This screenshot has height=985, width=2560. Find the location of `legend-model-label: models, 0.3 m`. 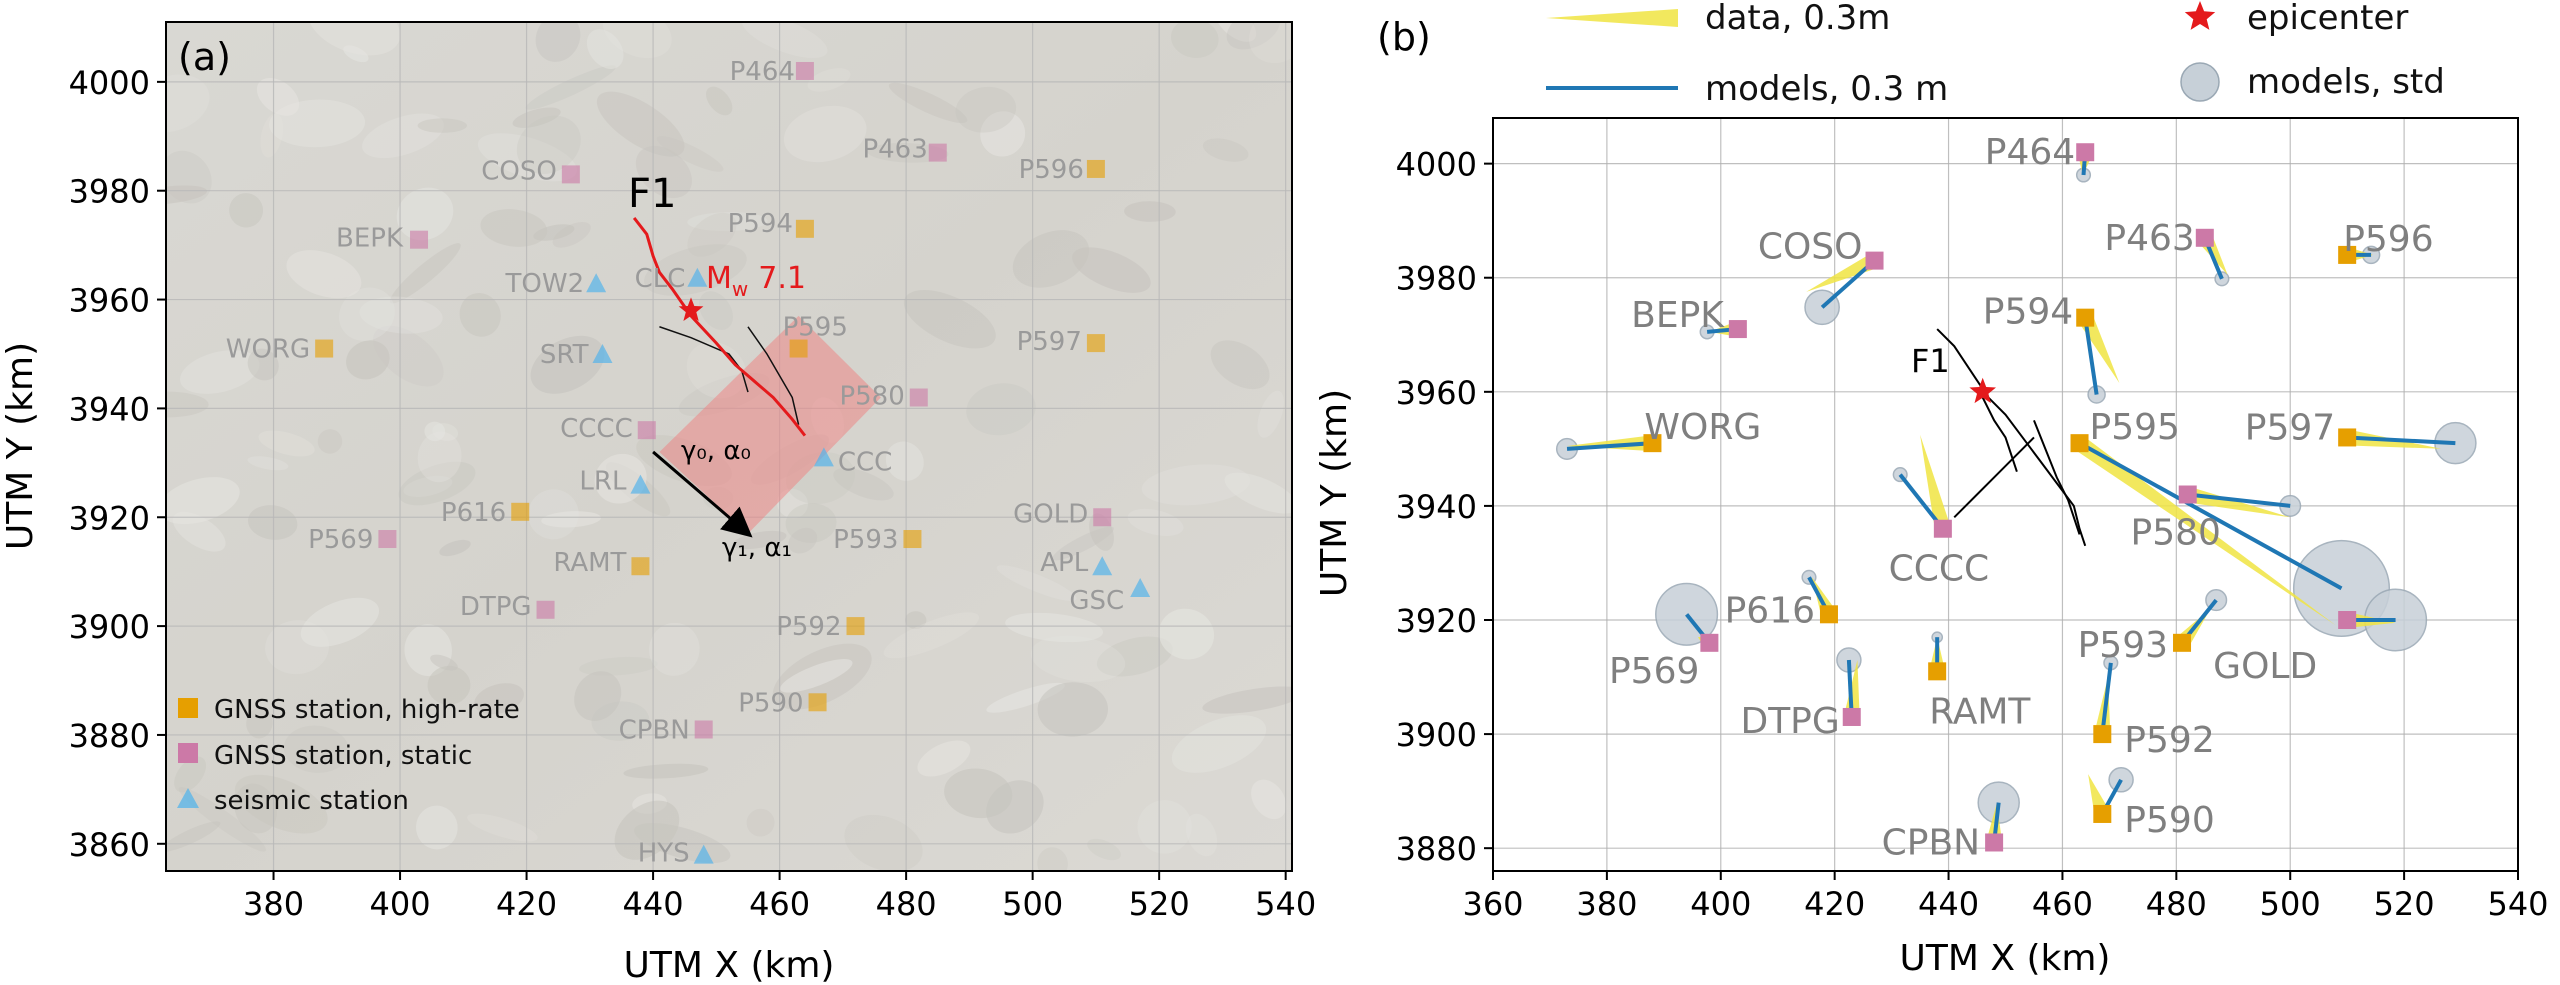

legend-model-label: models, 0.3 m is located at coordinates (1826, 89).